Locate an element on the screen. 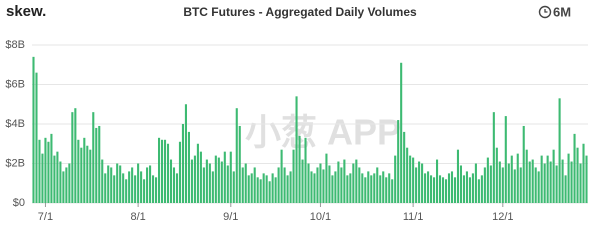 The width and height of the screenshot is (599, 240). logo: skew. is located at coordinates (26, 11).